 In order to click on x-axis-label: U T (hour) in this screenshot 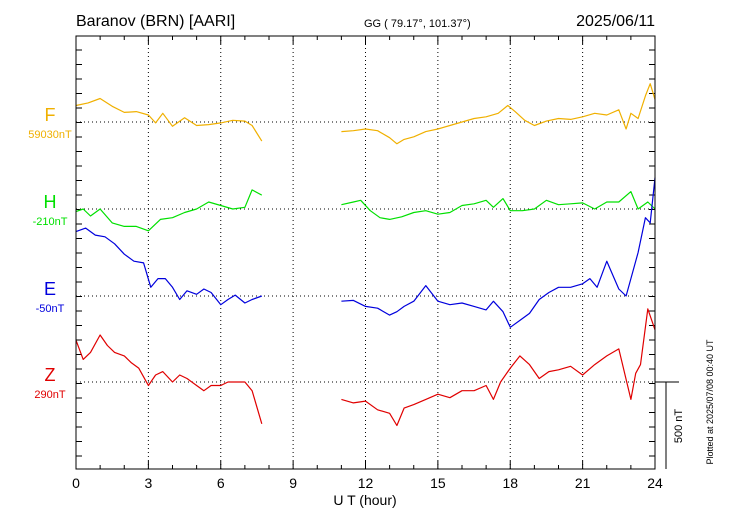, I will do `click(364, 500)`.